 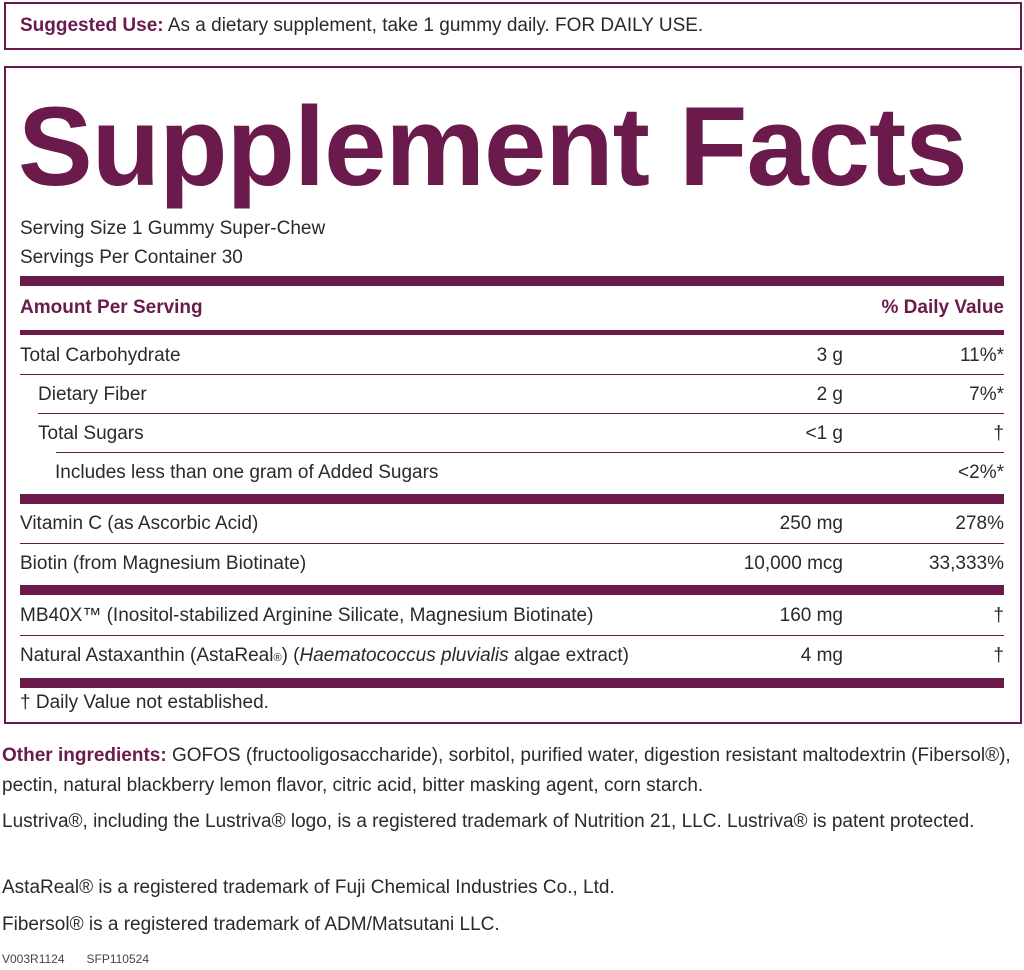 What do you see at coordinates (966, 563) in the screenshot?
I see `nutrient-daily-value: 33,333%` at bounding box center [966, 563].